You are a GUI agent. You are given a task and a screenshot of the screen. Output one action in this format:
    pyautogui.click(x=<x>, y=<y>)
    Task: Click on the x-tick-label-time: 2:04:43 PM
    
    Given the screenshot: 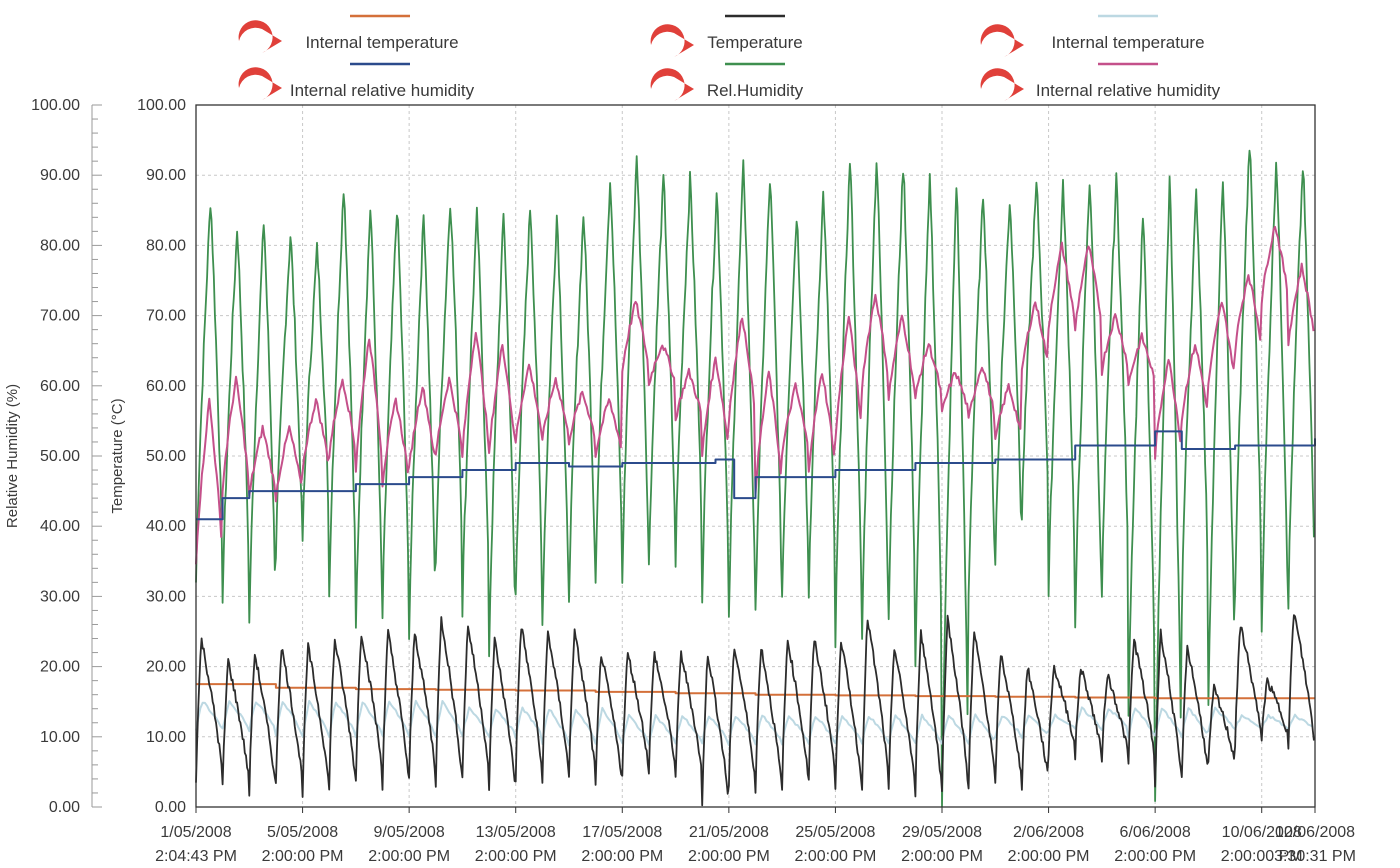 What is the action you would take?
    pyautogui.click(x=196, y=856)
    